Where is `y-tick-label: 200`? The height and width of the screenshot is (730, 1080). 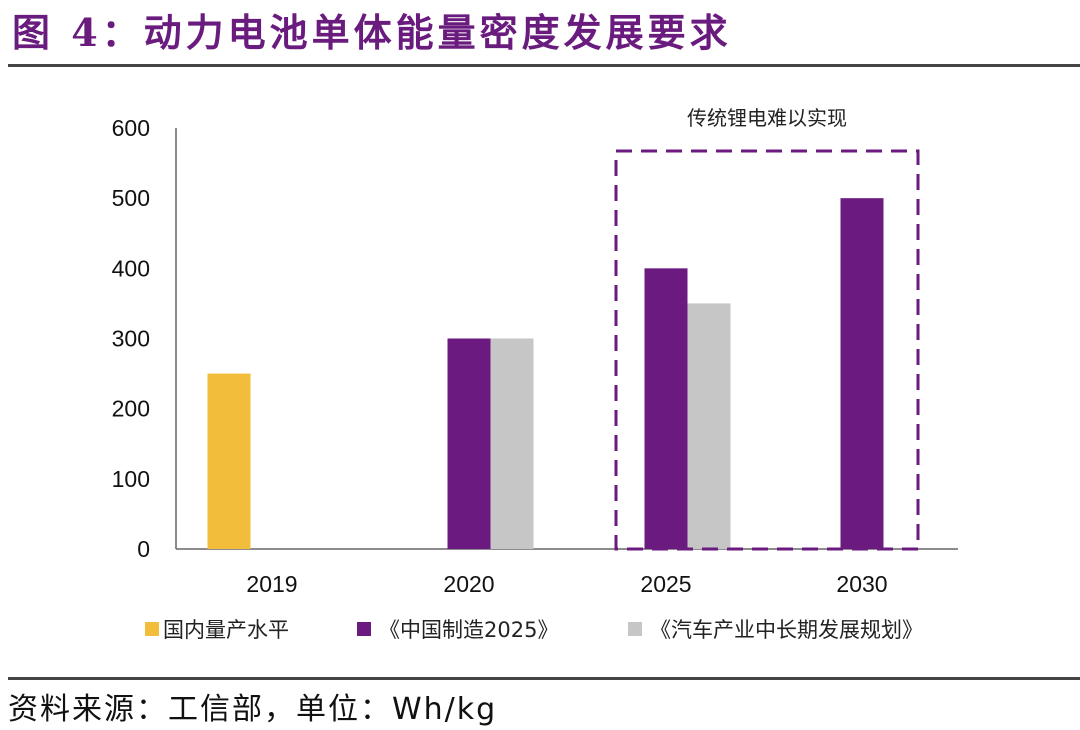 y-tick-label: 200 is located at coordinates (131, 409).